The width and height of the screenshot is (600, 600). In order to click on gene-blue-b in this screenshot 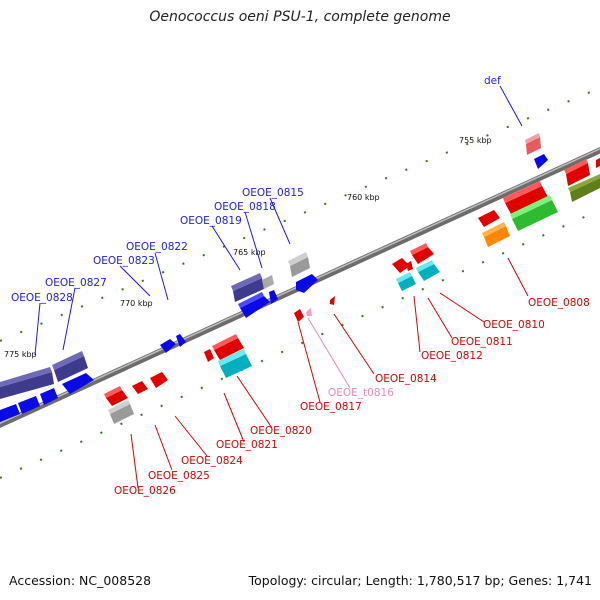, I will do `click(307, 283)`.